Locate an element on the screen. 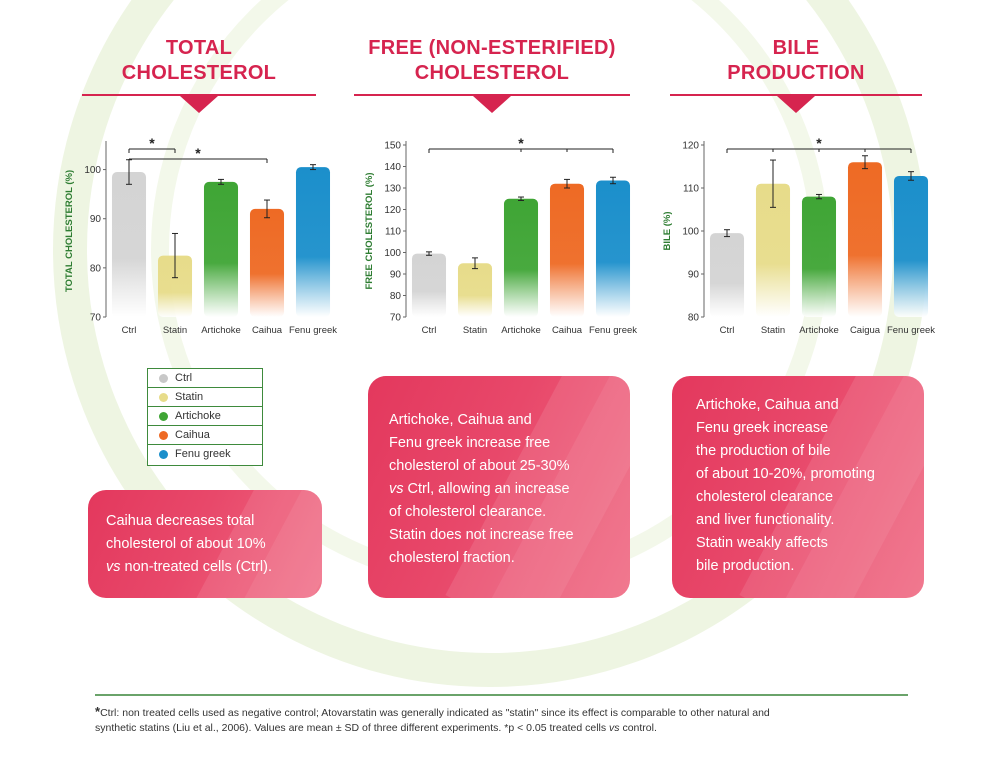  text-line: Statin does not increase free is located at coordinates (481, 535).